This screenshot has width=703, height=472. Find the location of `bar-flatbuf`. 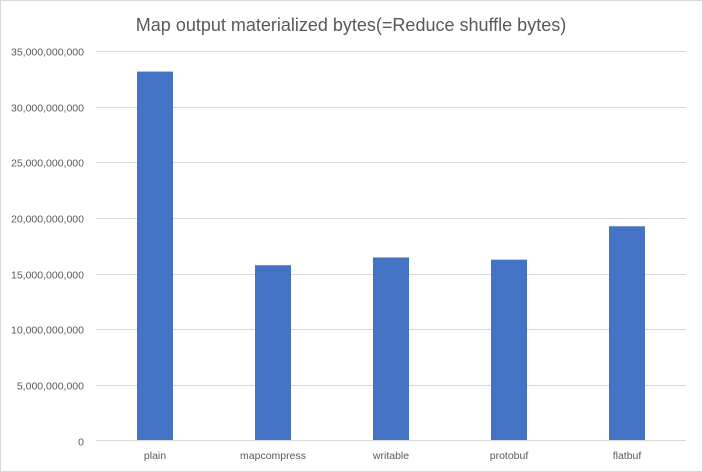

bar-flatbuf is located at coordinates (627, 333).